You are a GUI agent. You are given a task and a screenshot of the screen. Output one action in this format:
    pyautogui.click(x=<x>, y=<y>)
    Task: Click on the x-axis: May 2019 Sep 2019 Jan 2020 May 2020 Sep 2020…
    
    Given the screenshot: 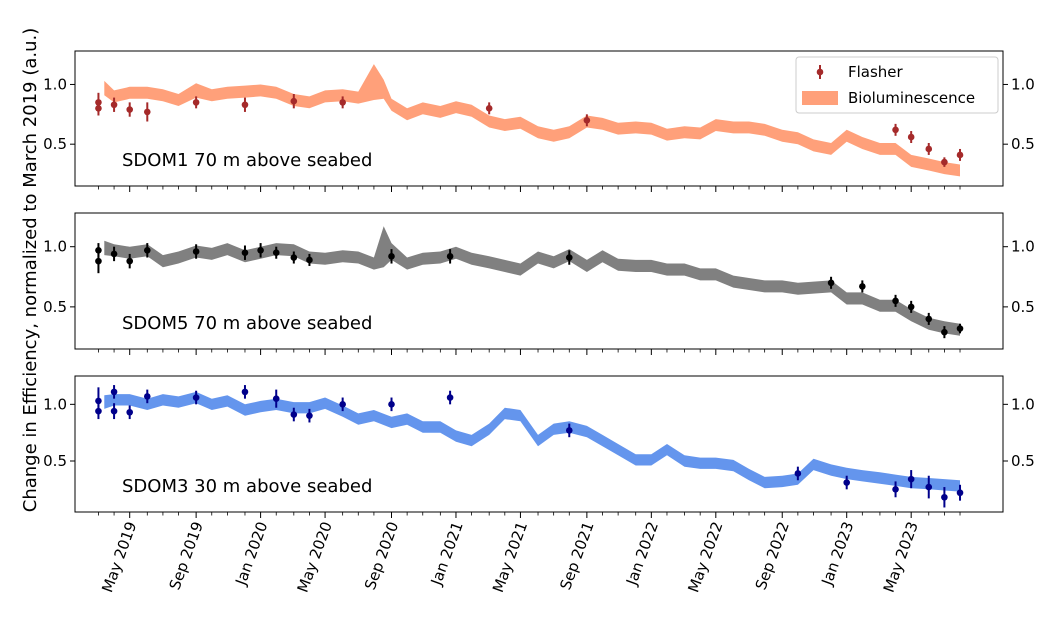 What is the action you would take?
    pyautogui.click(x=510, y=557)
    